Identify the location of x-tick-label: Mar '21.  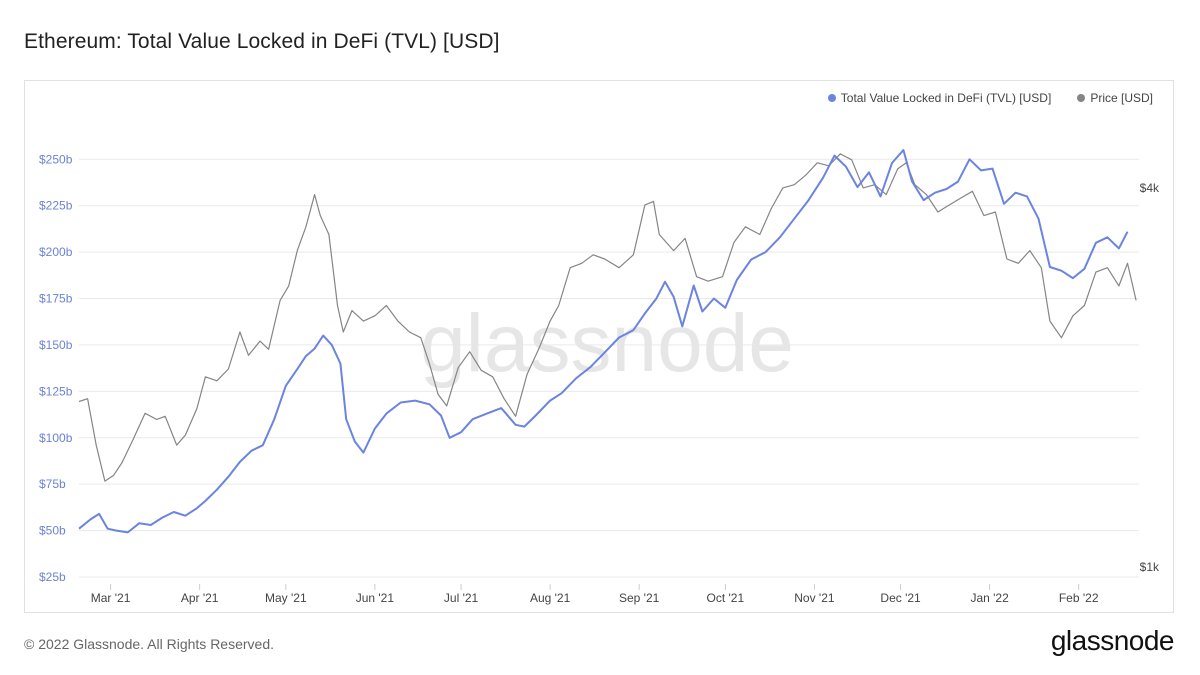
(111, 598).